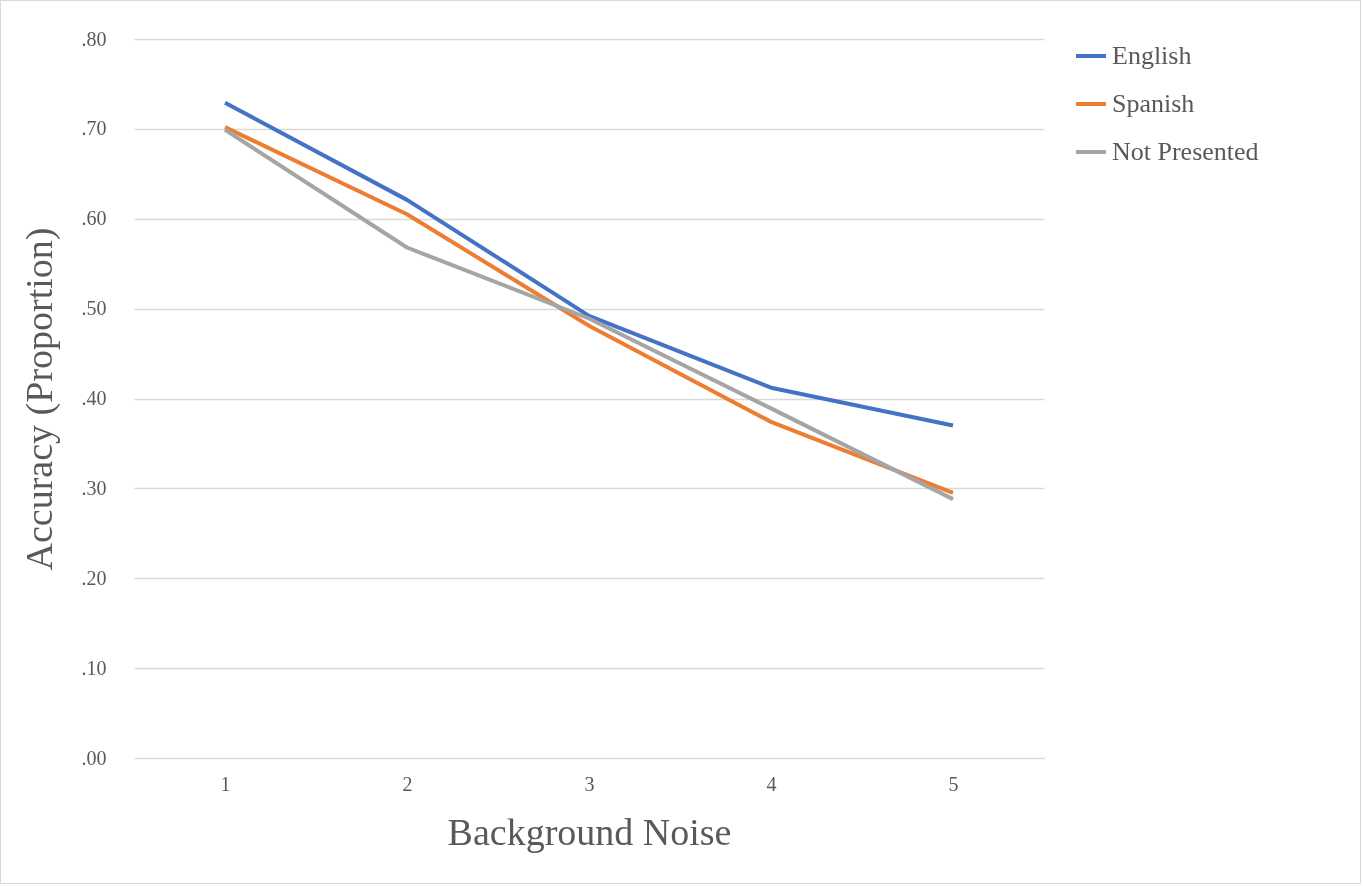 The width and height of the screenshot is (1363, 886). I want to click on y-tick-label: .50, so click(94, 308).